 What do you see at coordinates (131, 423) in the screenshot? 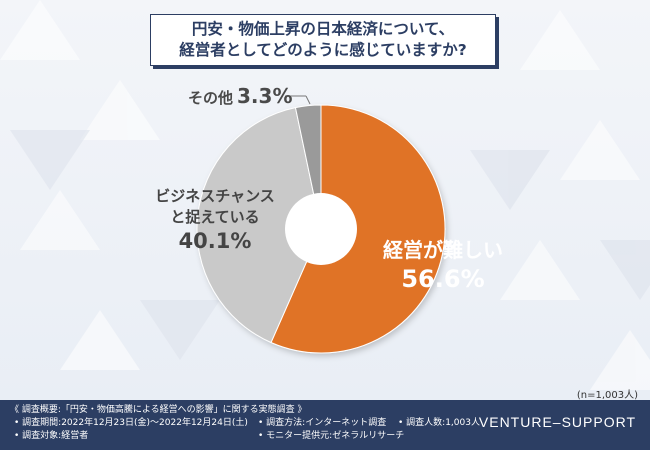
I see `survey-period: • 調査期間:2022年12月23日(金)〜2022年12月24日(土)` at bounding box center [131, 423].